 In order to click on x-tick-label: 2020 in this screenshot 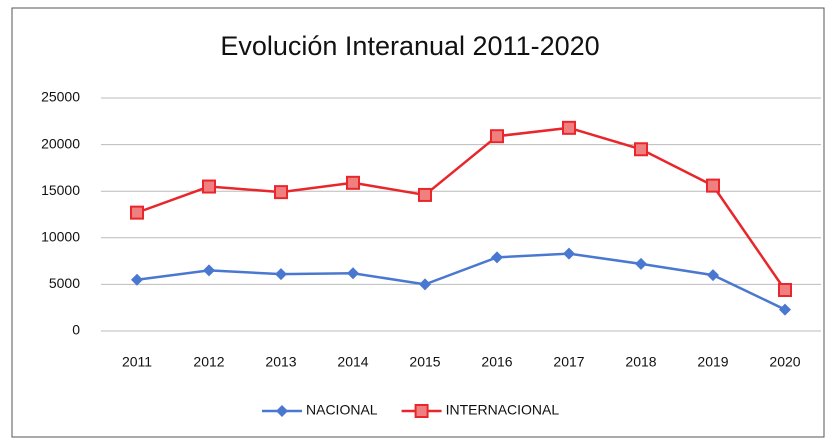, I will do `click(784, 362)`.